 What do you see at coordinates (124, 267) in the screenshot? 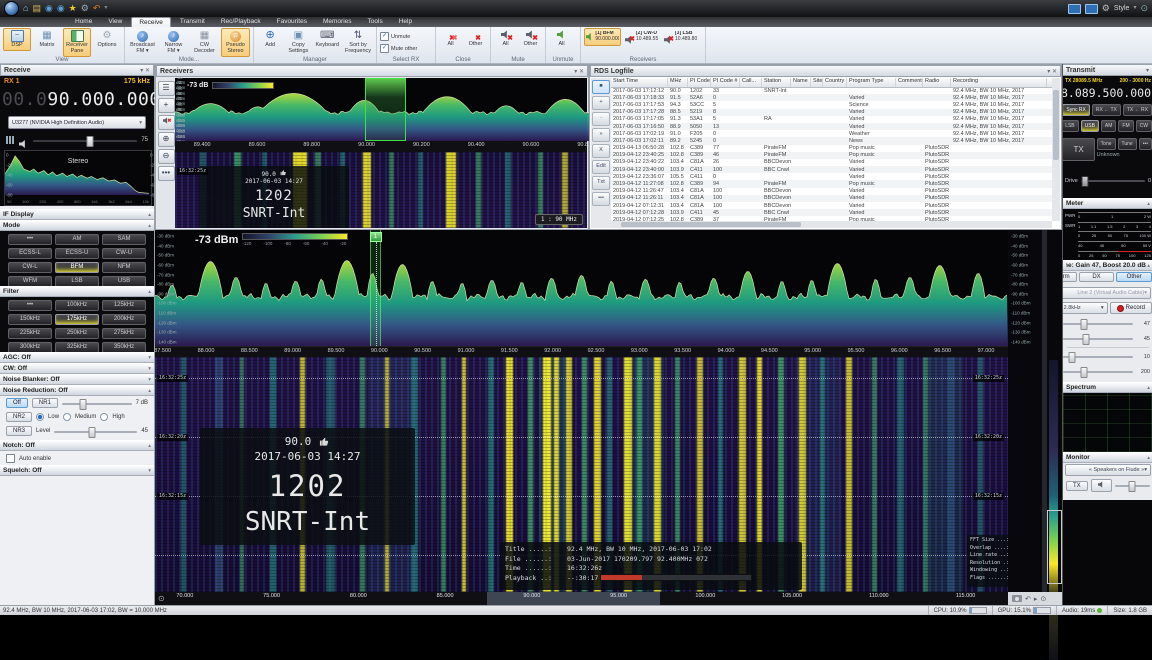
I see `grid-button-nfm: NFM` at bounding box center [124, 267].